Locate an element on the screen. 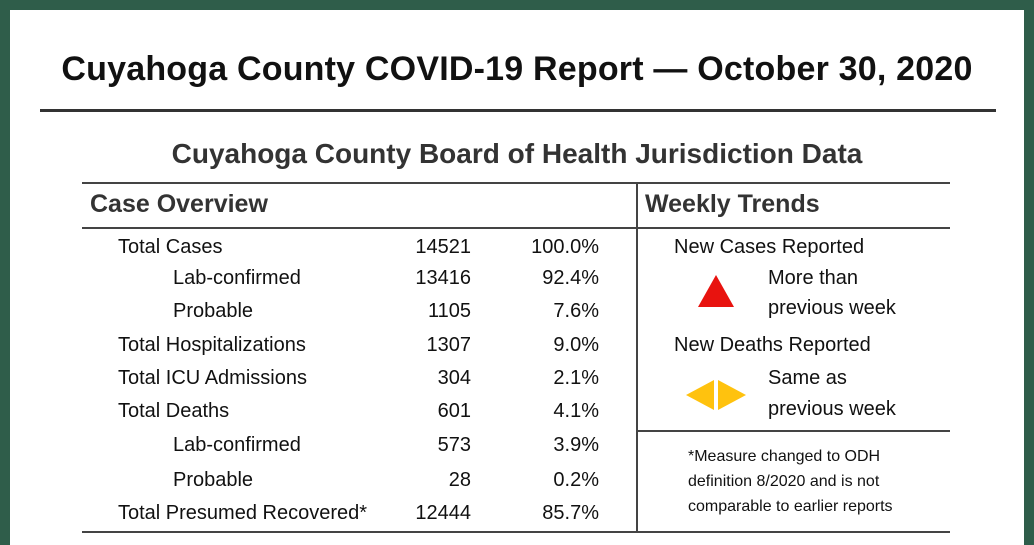 This screenshot has width=1034, height=545. title-divider is located at coordinates (518, 110).